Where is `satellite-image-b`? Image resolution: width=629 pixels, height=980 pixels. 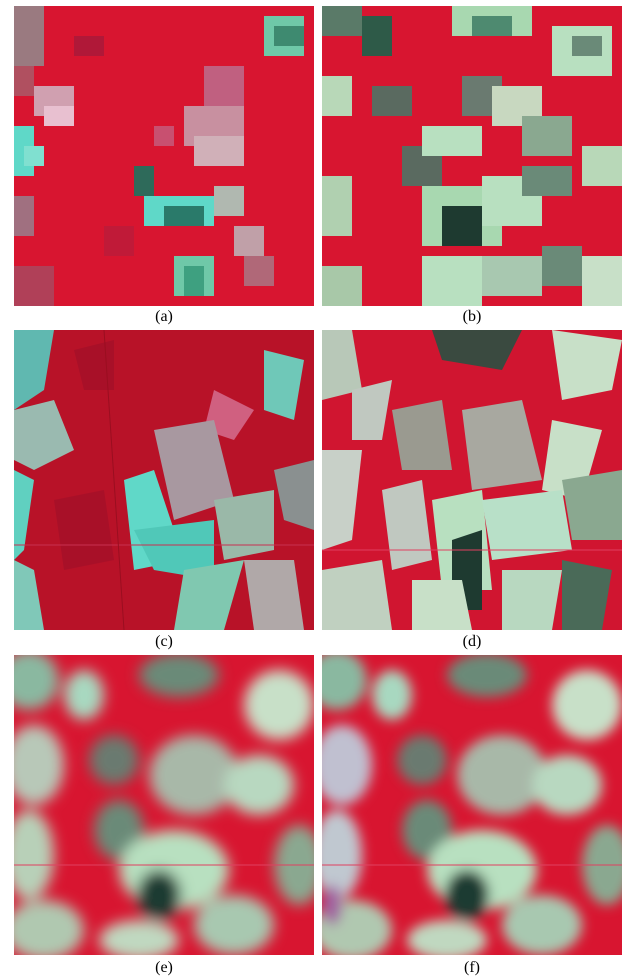 satellite-image-b is located at coordinates (472, 156).